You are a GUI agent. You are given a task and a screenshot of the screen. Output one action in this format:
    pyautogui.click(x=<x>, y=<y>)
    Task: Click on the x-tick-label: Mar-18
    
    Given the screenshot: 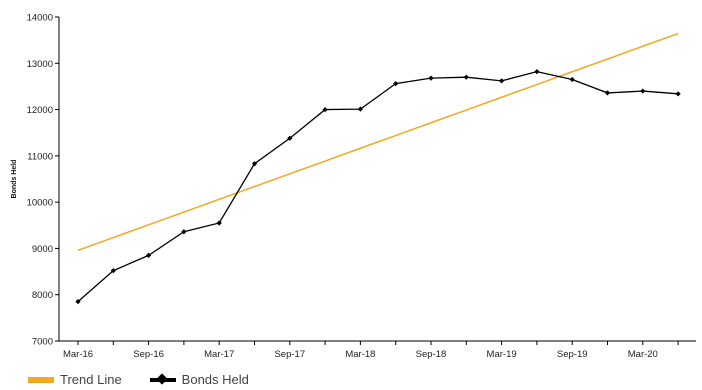 What is the action you would take?
    pyautogui.click(x=360, y=354)
    